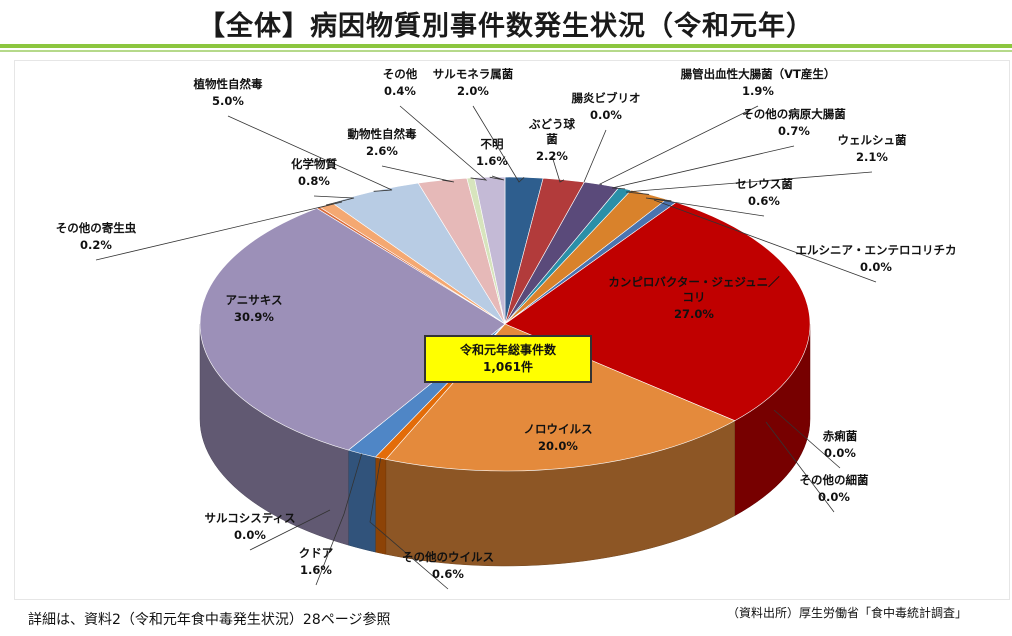 The image size is (1012, 636). Describe the element at coordinates (876, 250) in the screenshot. I see `slice-label-name: エルシニア・エンテロコリチカ` at that location.